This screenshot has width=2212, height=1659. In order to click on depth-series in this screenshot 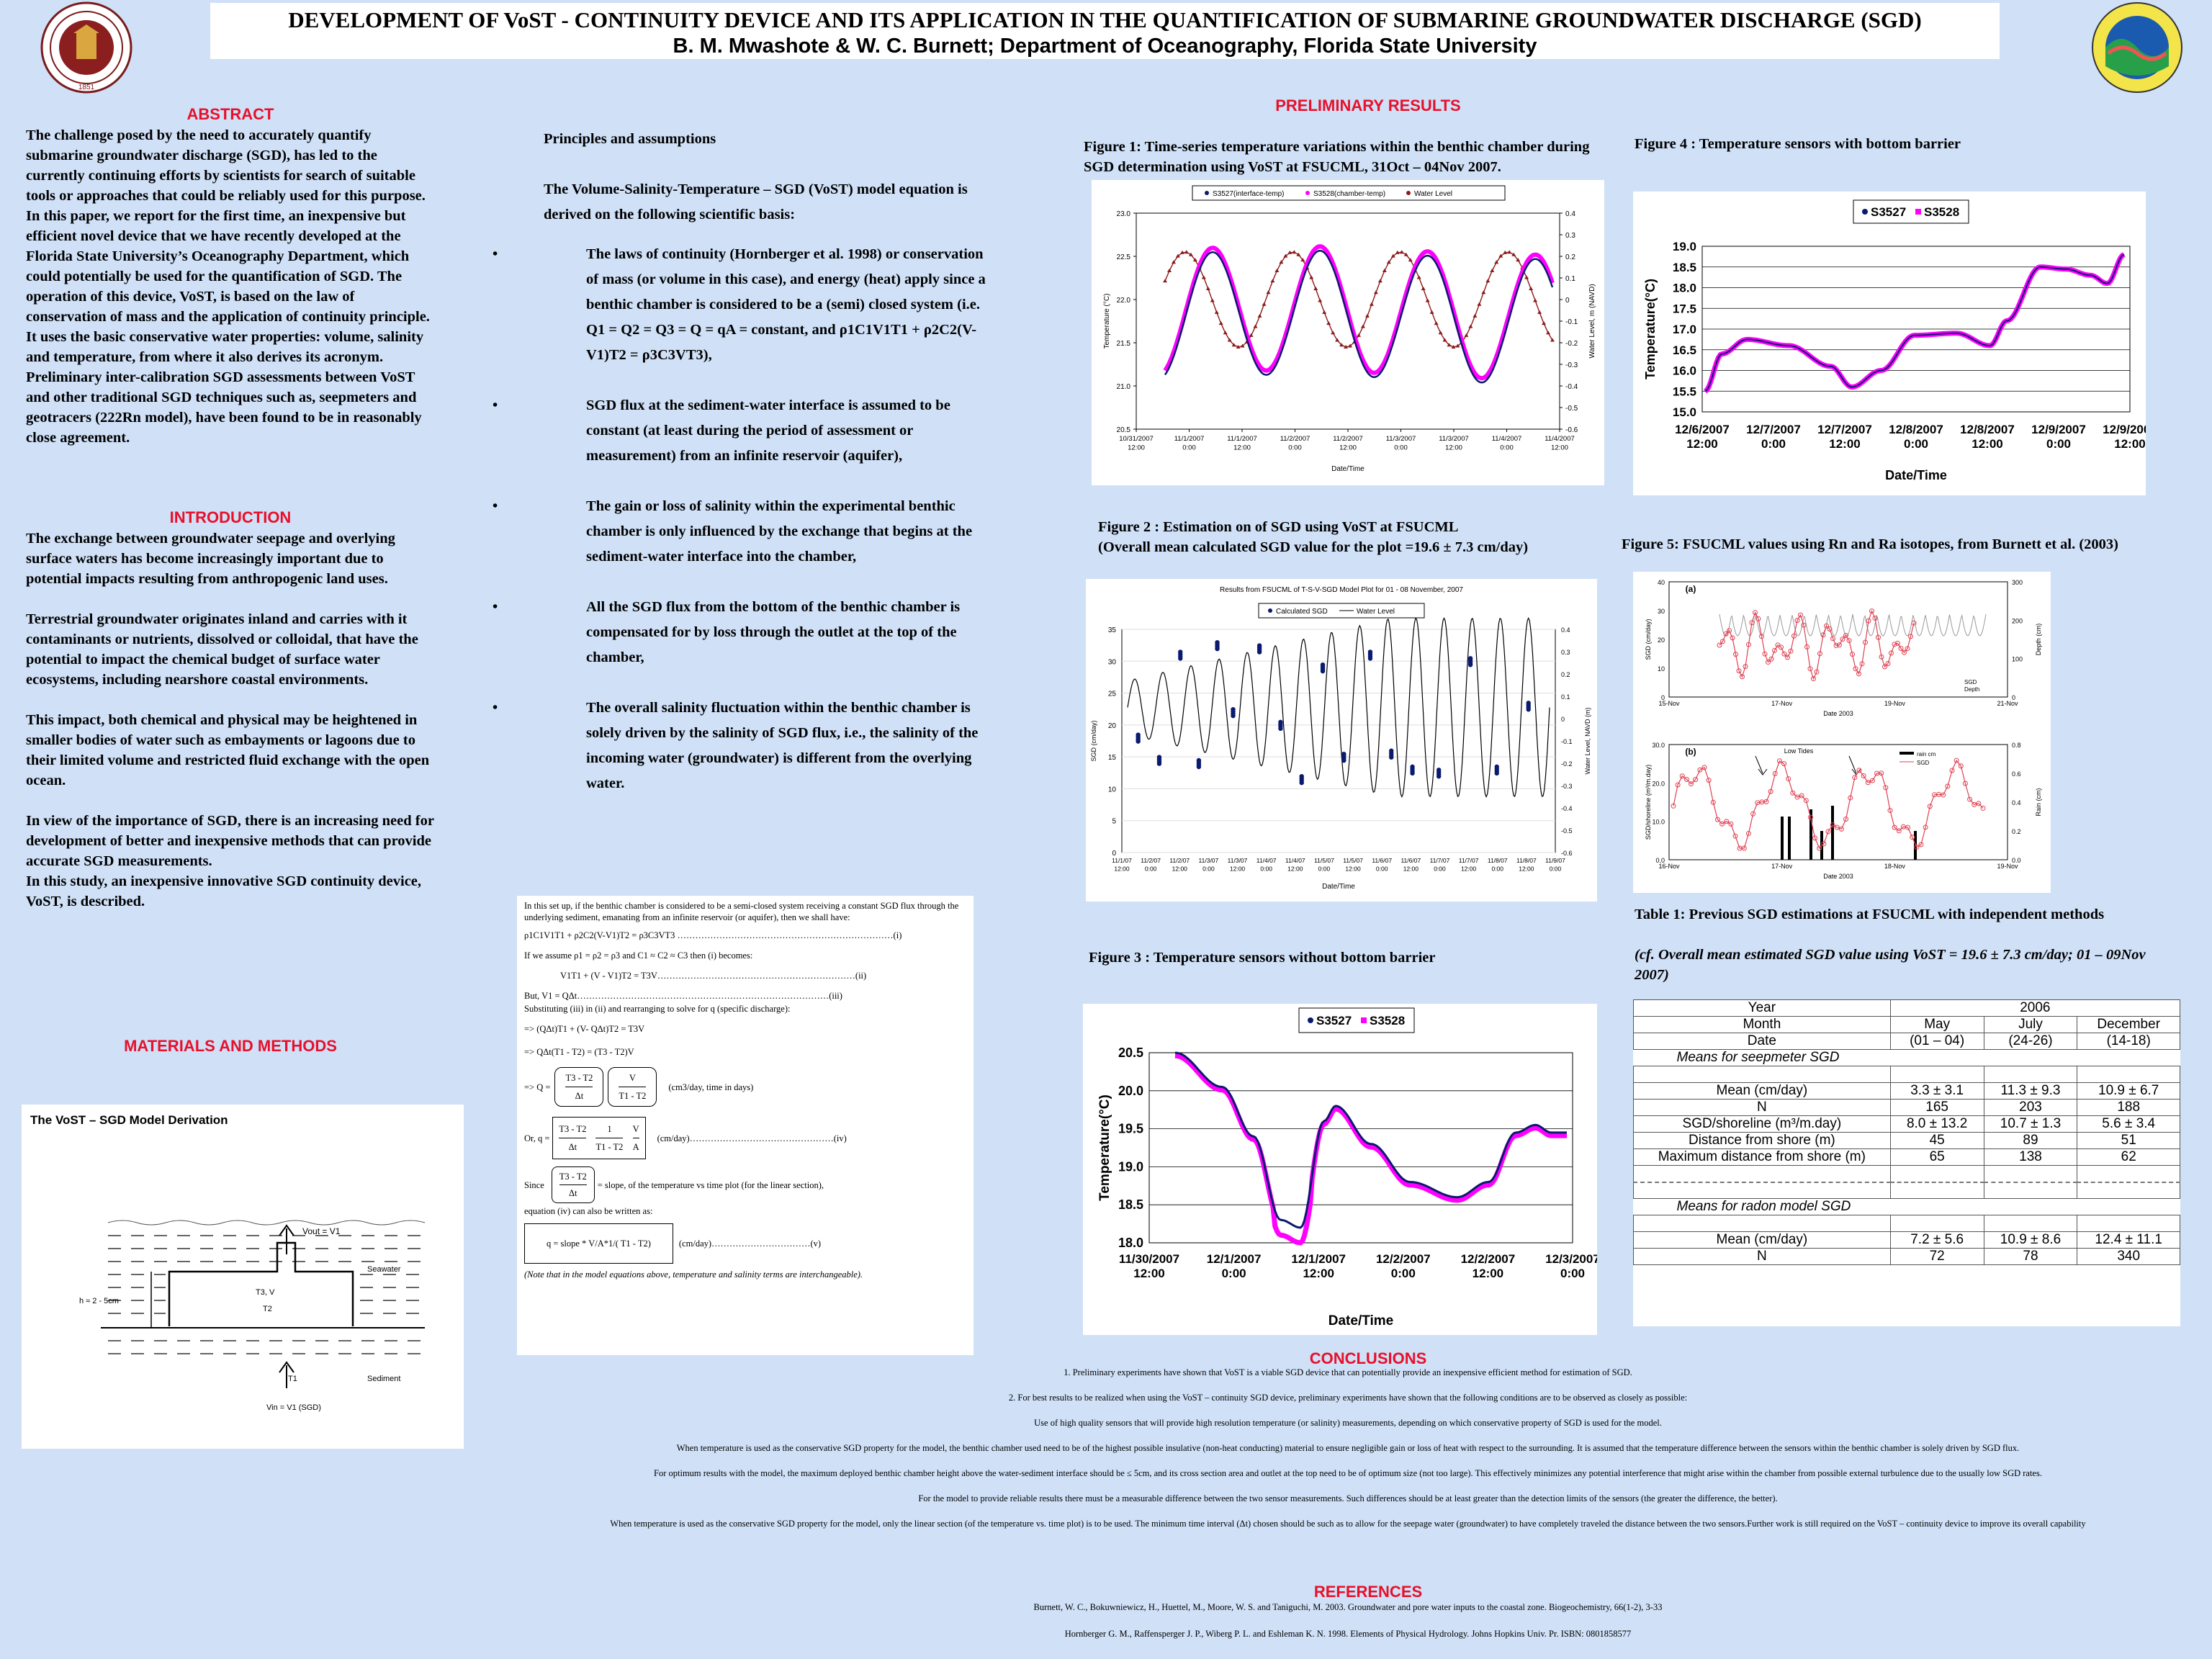, I will do `click(1853, 625)`.